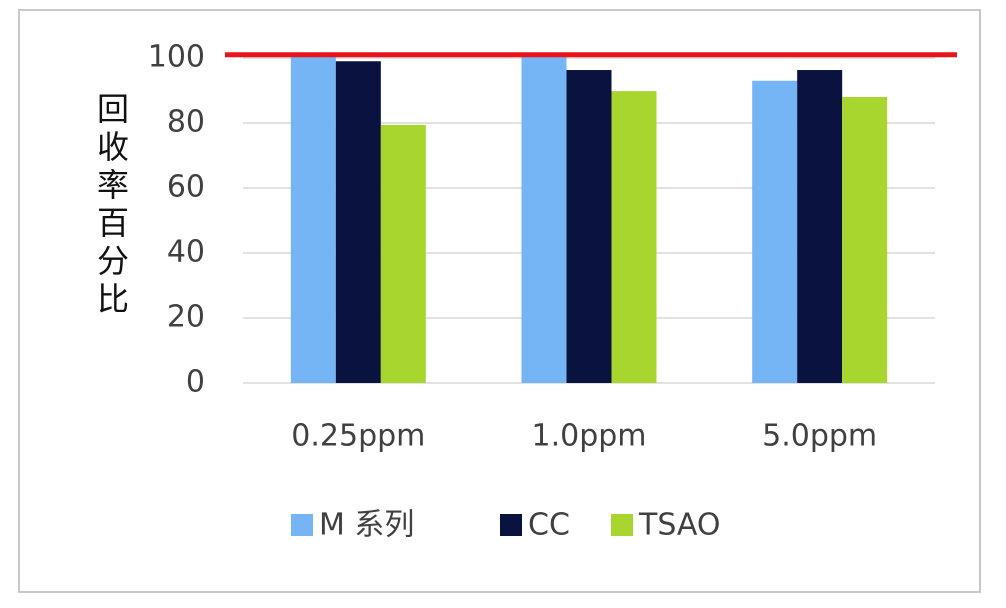  Describe the element at coordinates (549, 525) in the screenshot. I see `legend-label: CC` at that location.